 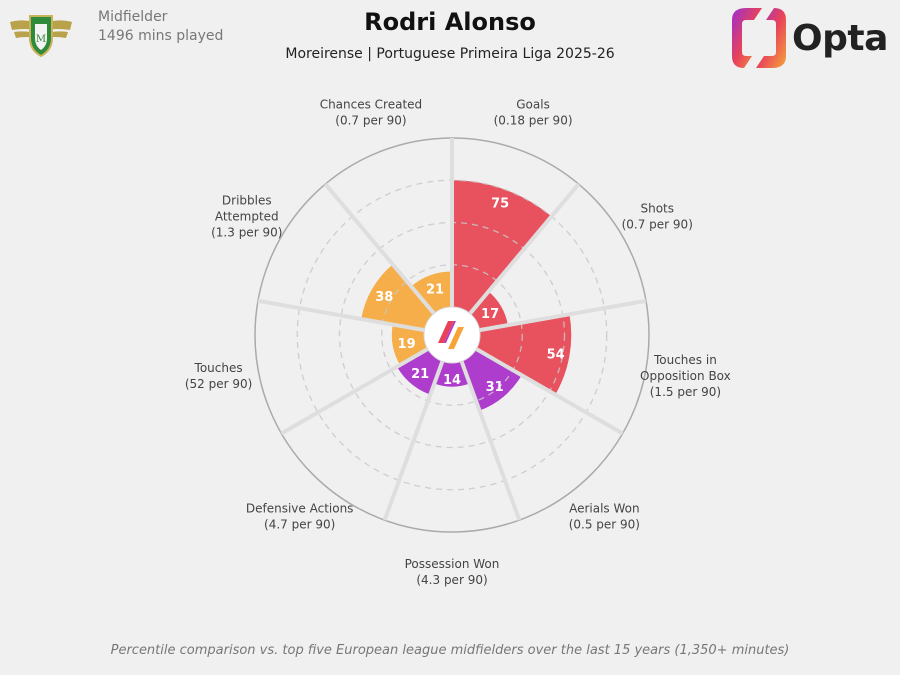 I want to click on opta-mark-icon, so click(x=759, y=38).